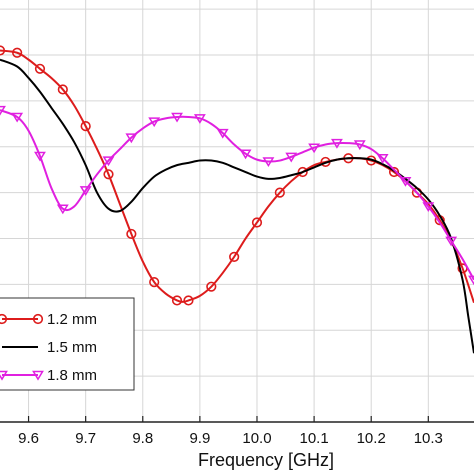  What do you see at coordinates (72, 319) in the screenshot?
I see `legend-label: 1.2 mm` at bounding box center [72, 319].